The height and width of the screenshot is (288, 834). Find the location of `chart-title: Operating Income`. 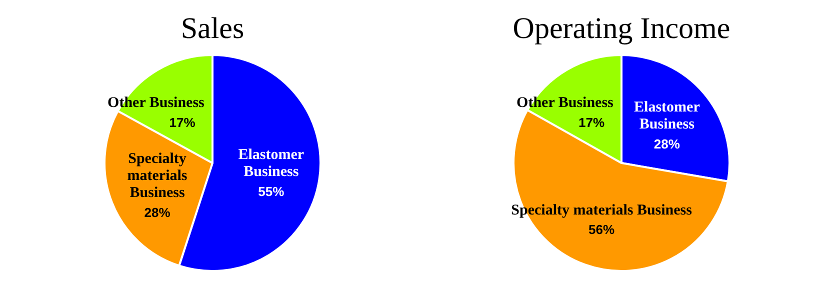

chart-title: Operating Income is located at coordinates (621, 28).